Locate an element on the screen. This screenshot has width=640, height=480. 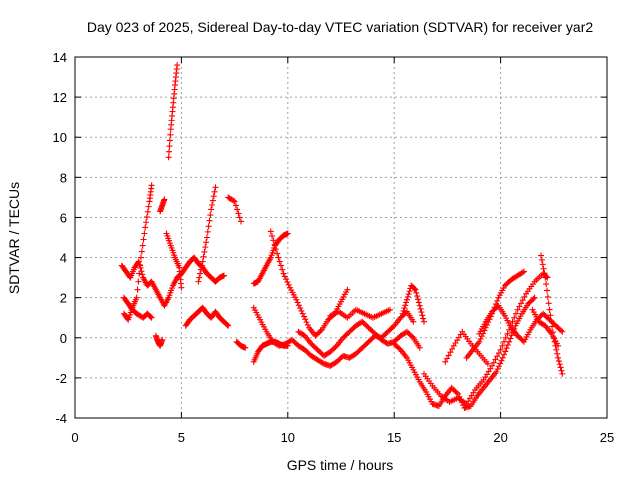
series-trace-n is located at coordinates (333, 336).